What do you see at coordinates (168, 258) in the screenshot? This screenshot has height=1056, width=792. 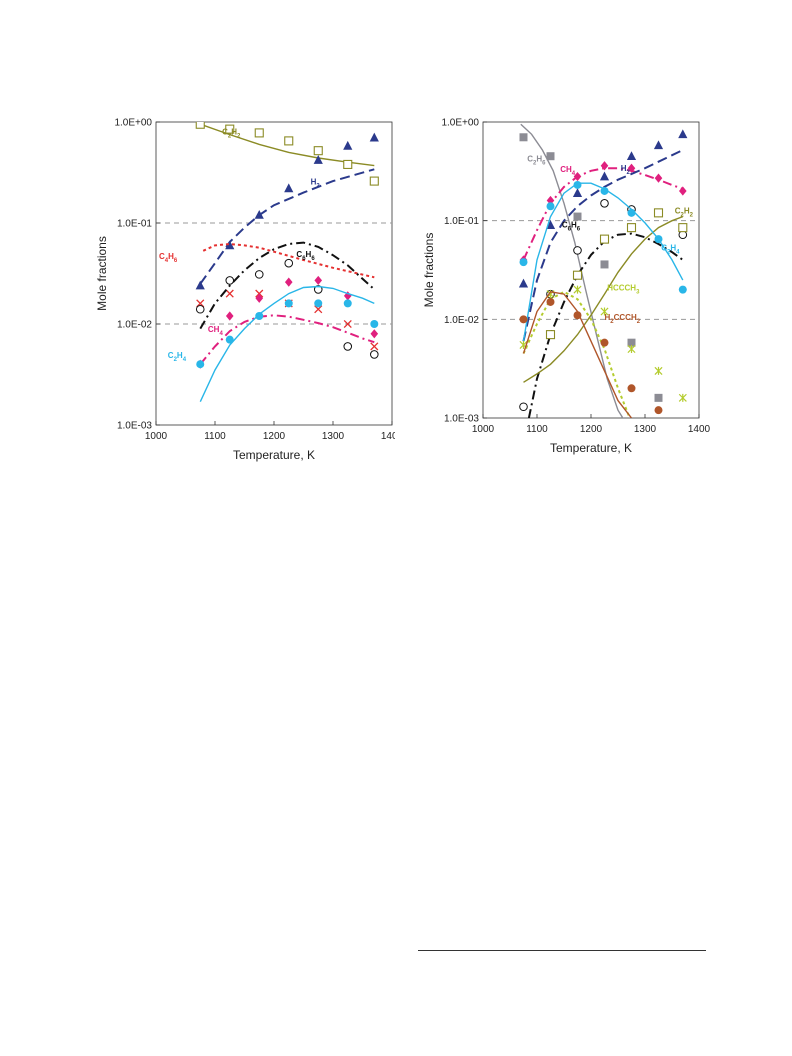 I see `series-label-c4h6: C4H6` at bounding box center [168, 258].